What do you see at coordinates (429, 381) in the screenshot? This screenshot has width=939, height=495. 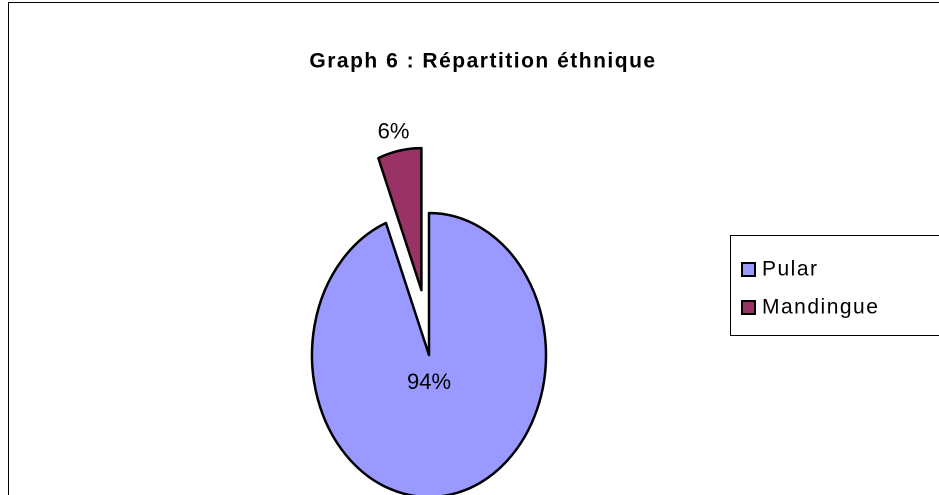 I see `data-label: 94%` at bounding box center [429, 381].